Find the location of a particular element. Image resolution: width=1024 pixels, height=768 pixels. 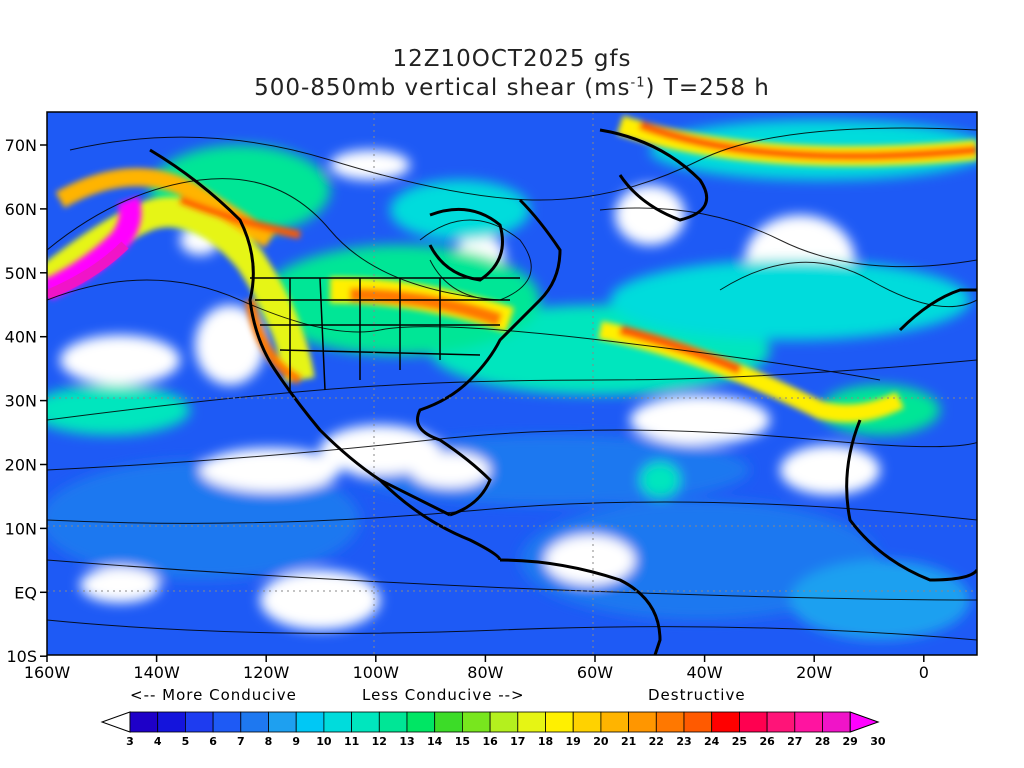

caption-less-conducive: Less Conducive --> is located at coordinates (443, 695).